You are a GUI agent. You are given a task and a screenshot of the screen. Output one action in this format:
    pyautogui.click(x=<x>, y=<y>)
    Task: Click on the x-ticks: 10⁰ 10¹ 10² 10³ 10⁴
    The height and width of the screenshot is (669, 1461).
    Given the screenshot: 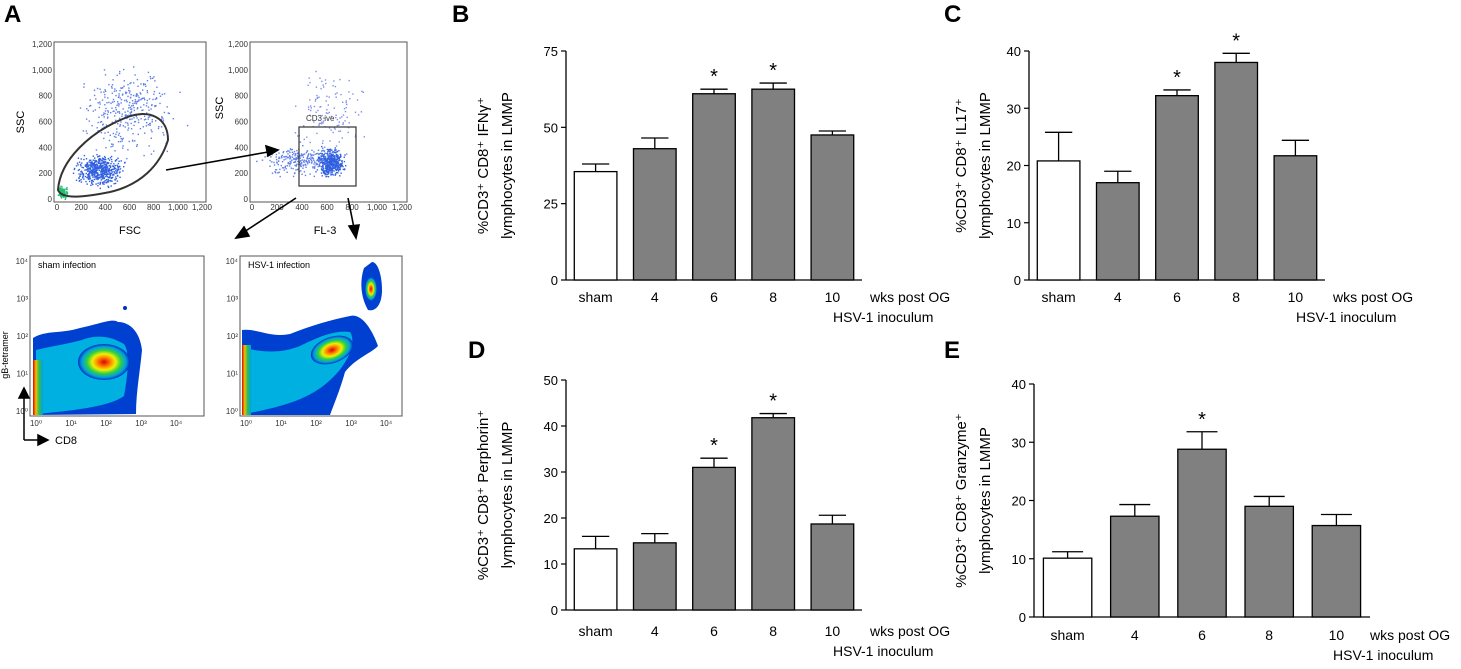 What is the action you would take?
    pyautogui.click(x=316, y=423)
    